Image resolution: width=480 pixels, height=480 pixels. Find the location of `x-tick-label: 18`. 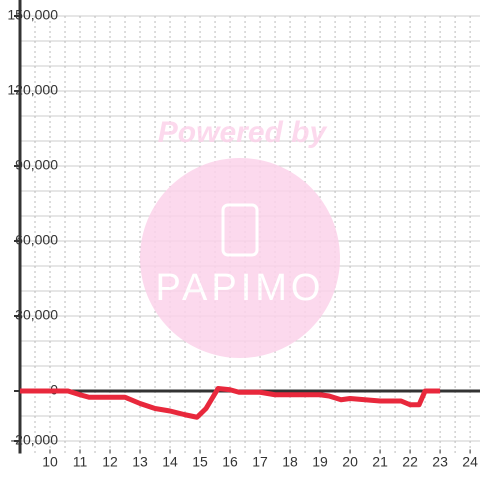

x-tick-label: 18 is located at coordinates (290, 462).